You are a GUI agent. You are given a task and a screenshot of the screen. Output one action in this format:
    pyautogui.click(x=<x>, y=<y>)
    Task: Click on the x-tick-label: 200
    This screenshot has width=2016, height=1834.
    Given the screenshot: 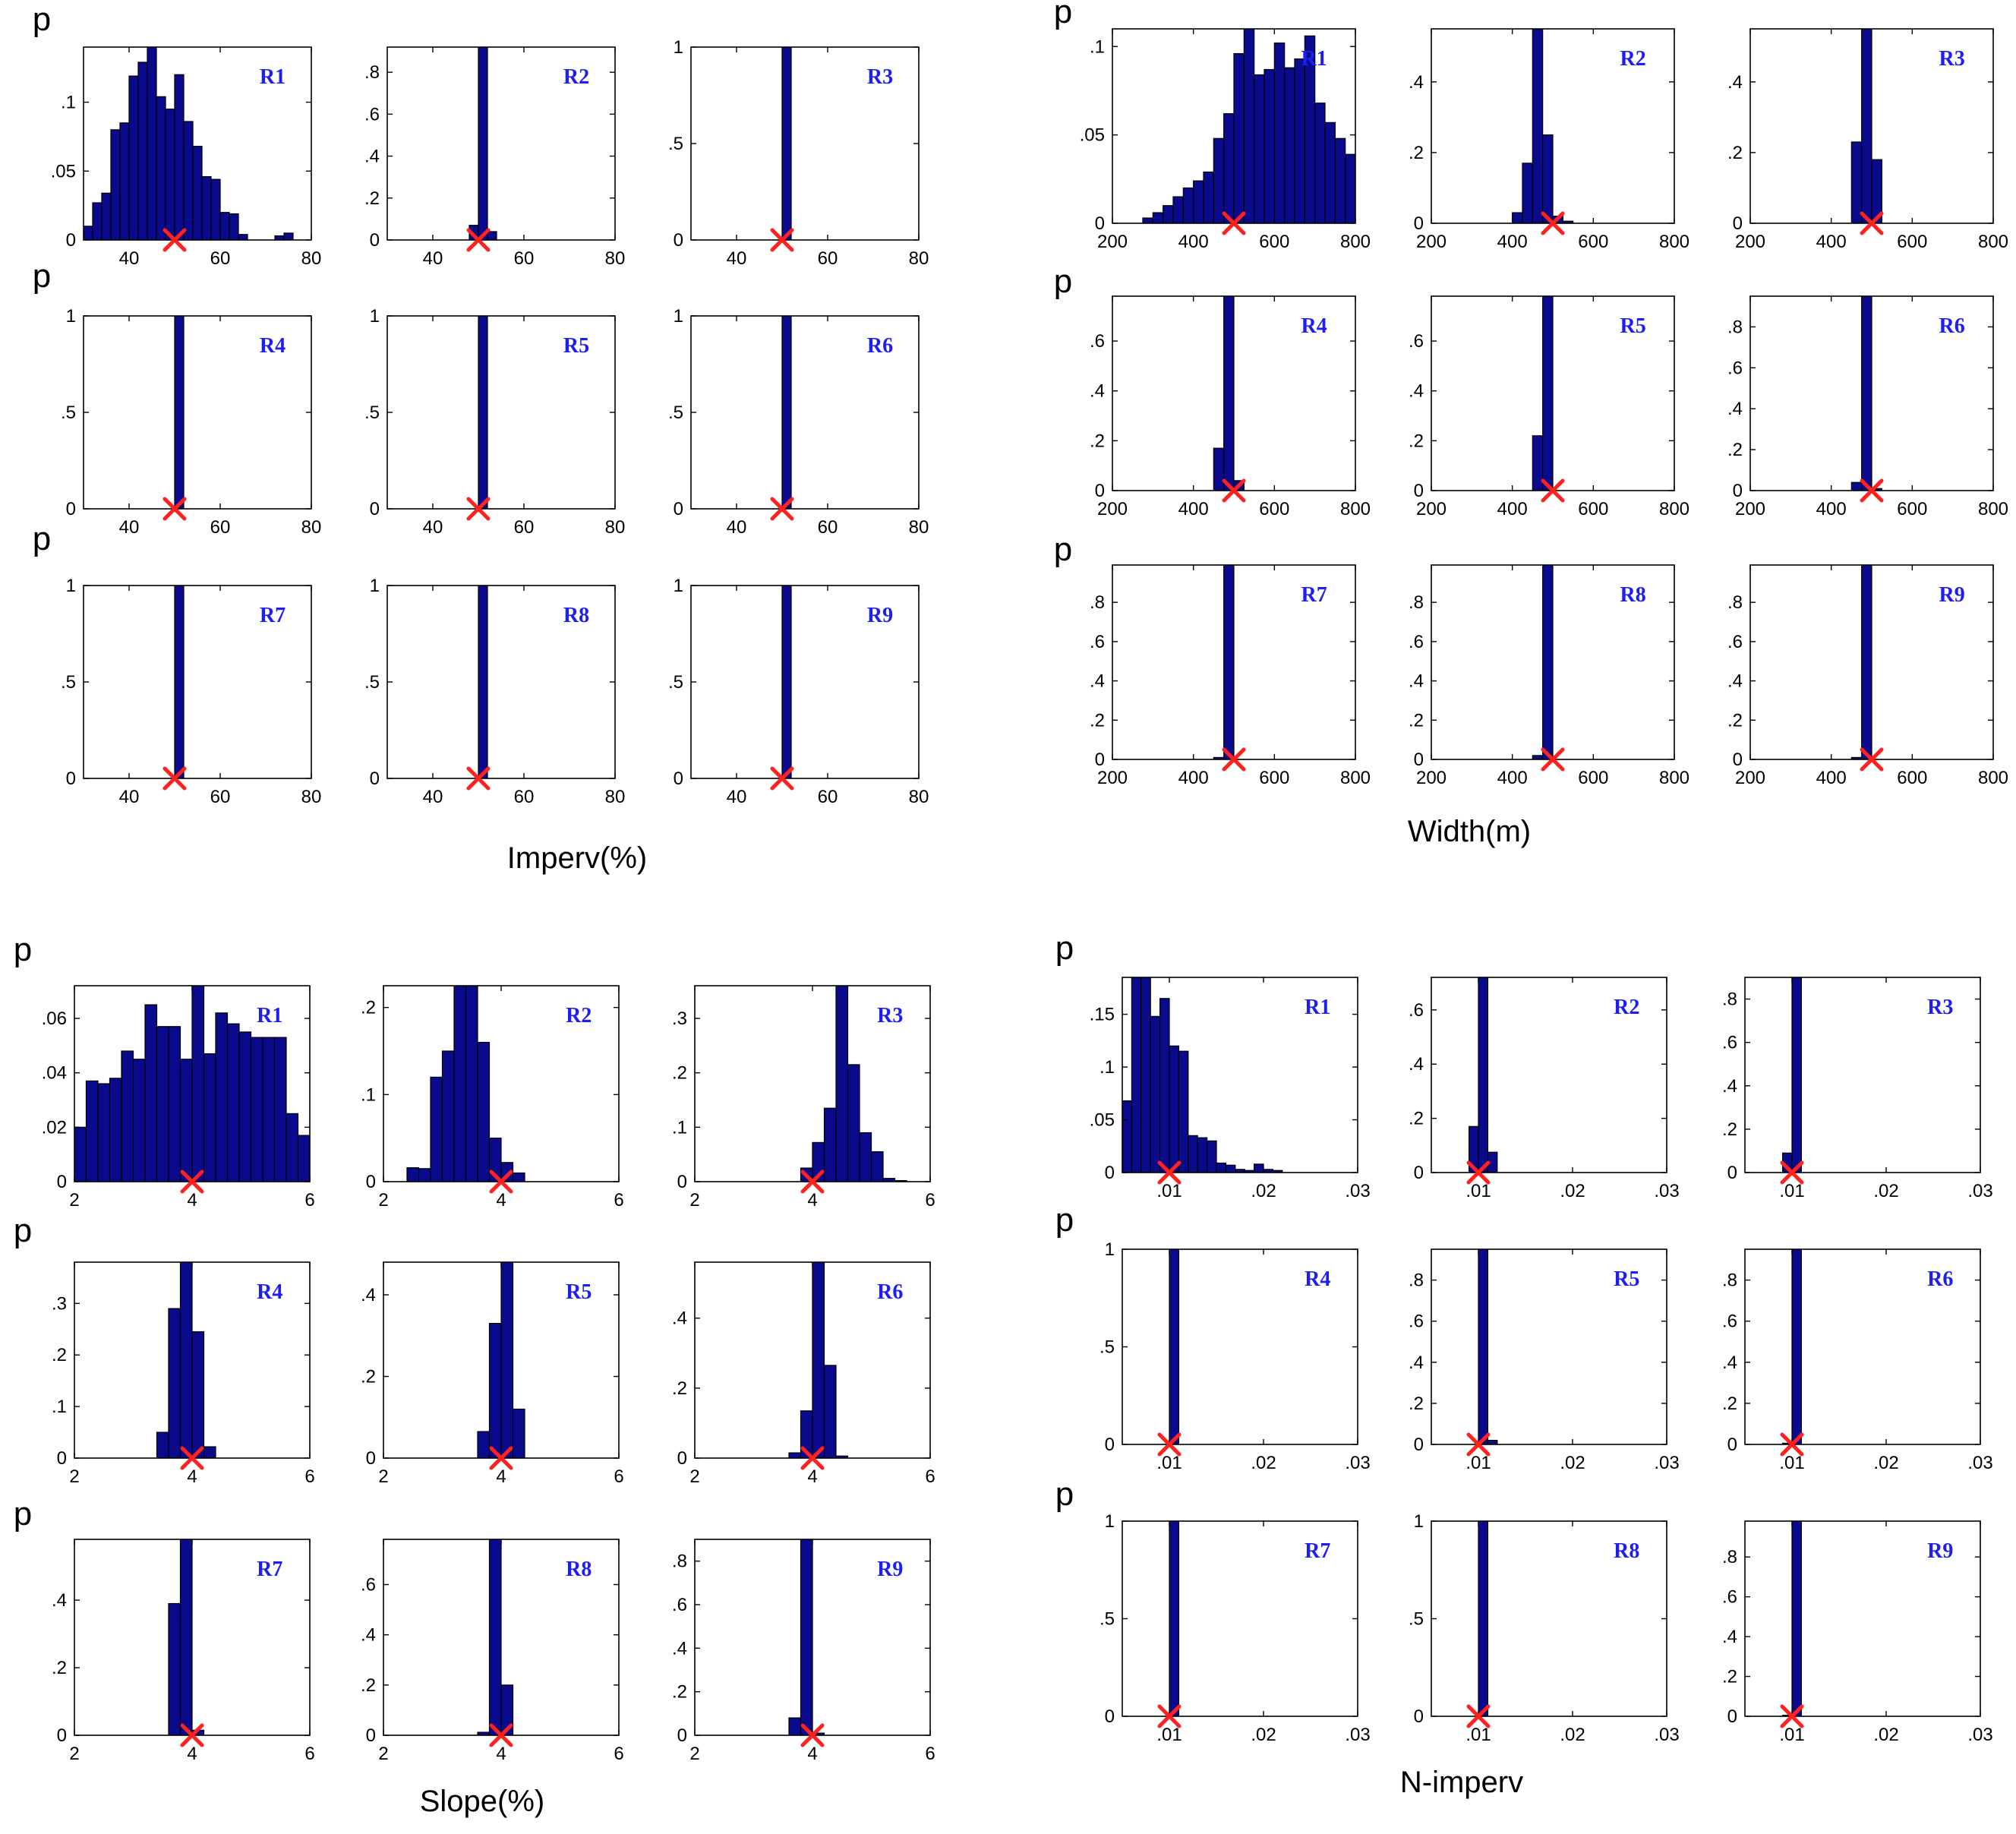 What is the action you would take?
    pyautogui.click(x=1750, y=242)
    